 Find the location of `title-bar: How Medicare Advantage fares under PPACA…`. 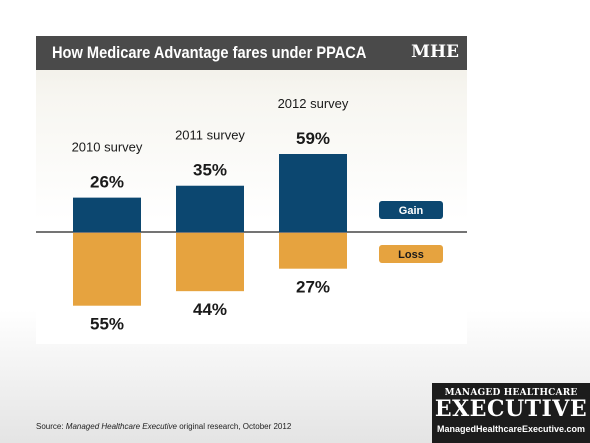

title-bar: How Medicare Advantage fares under PPACA… is located at coordinates (251, 53).